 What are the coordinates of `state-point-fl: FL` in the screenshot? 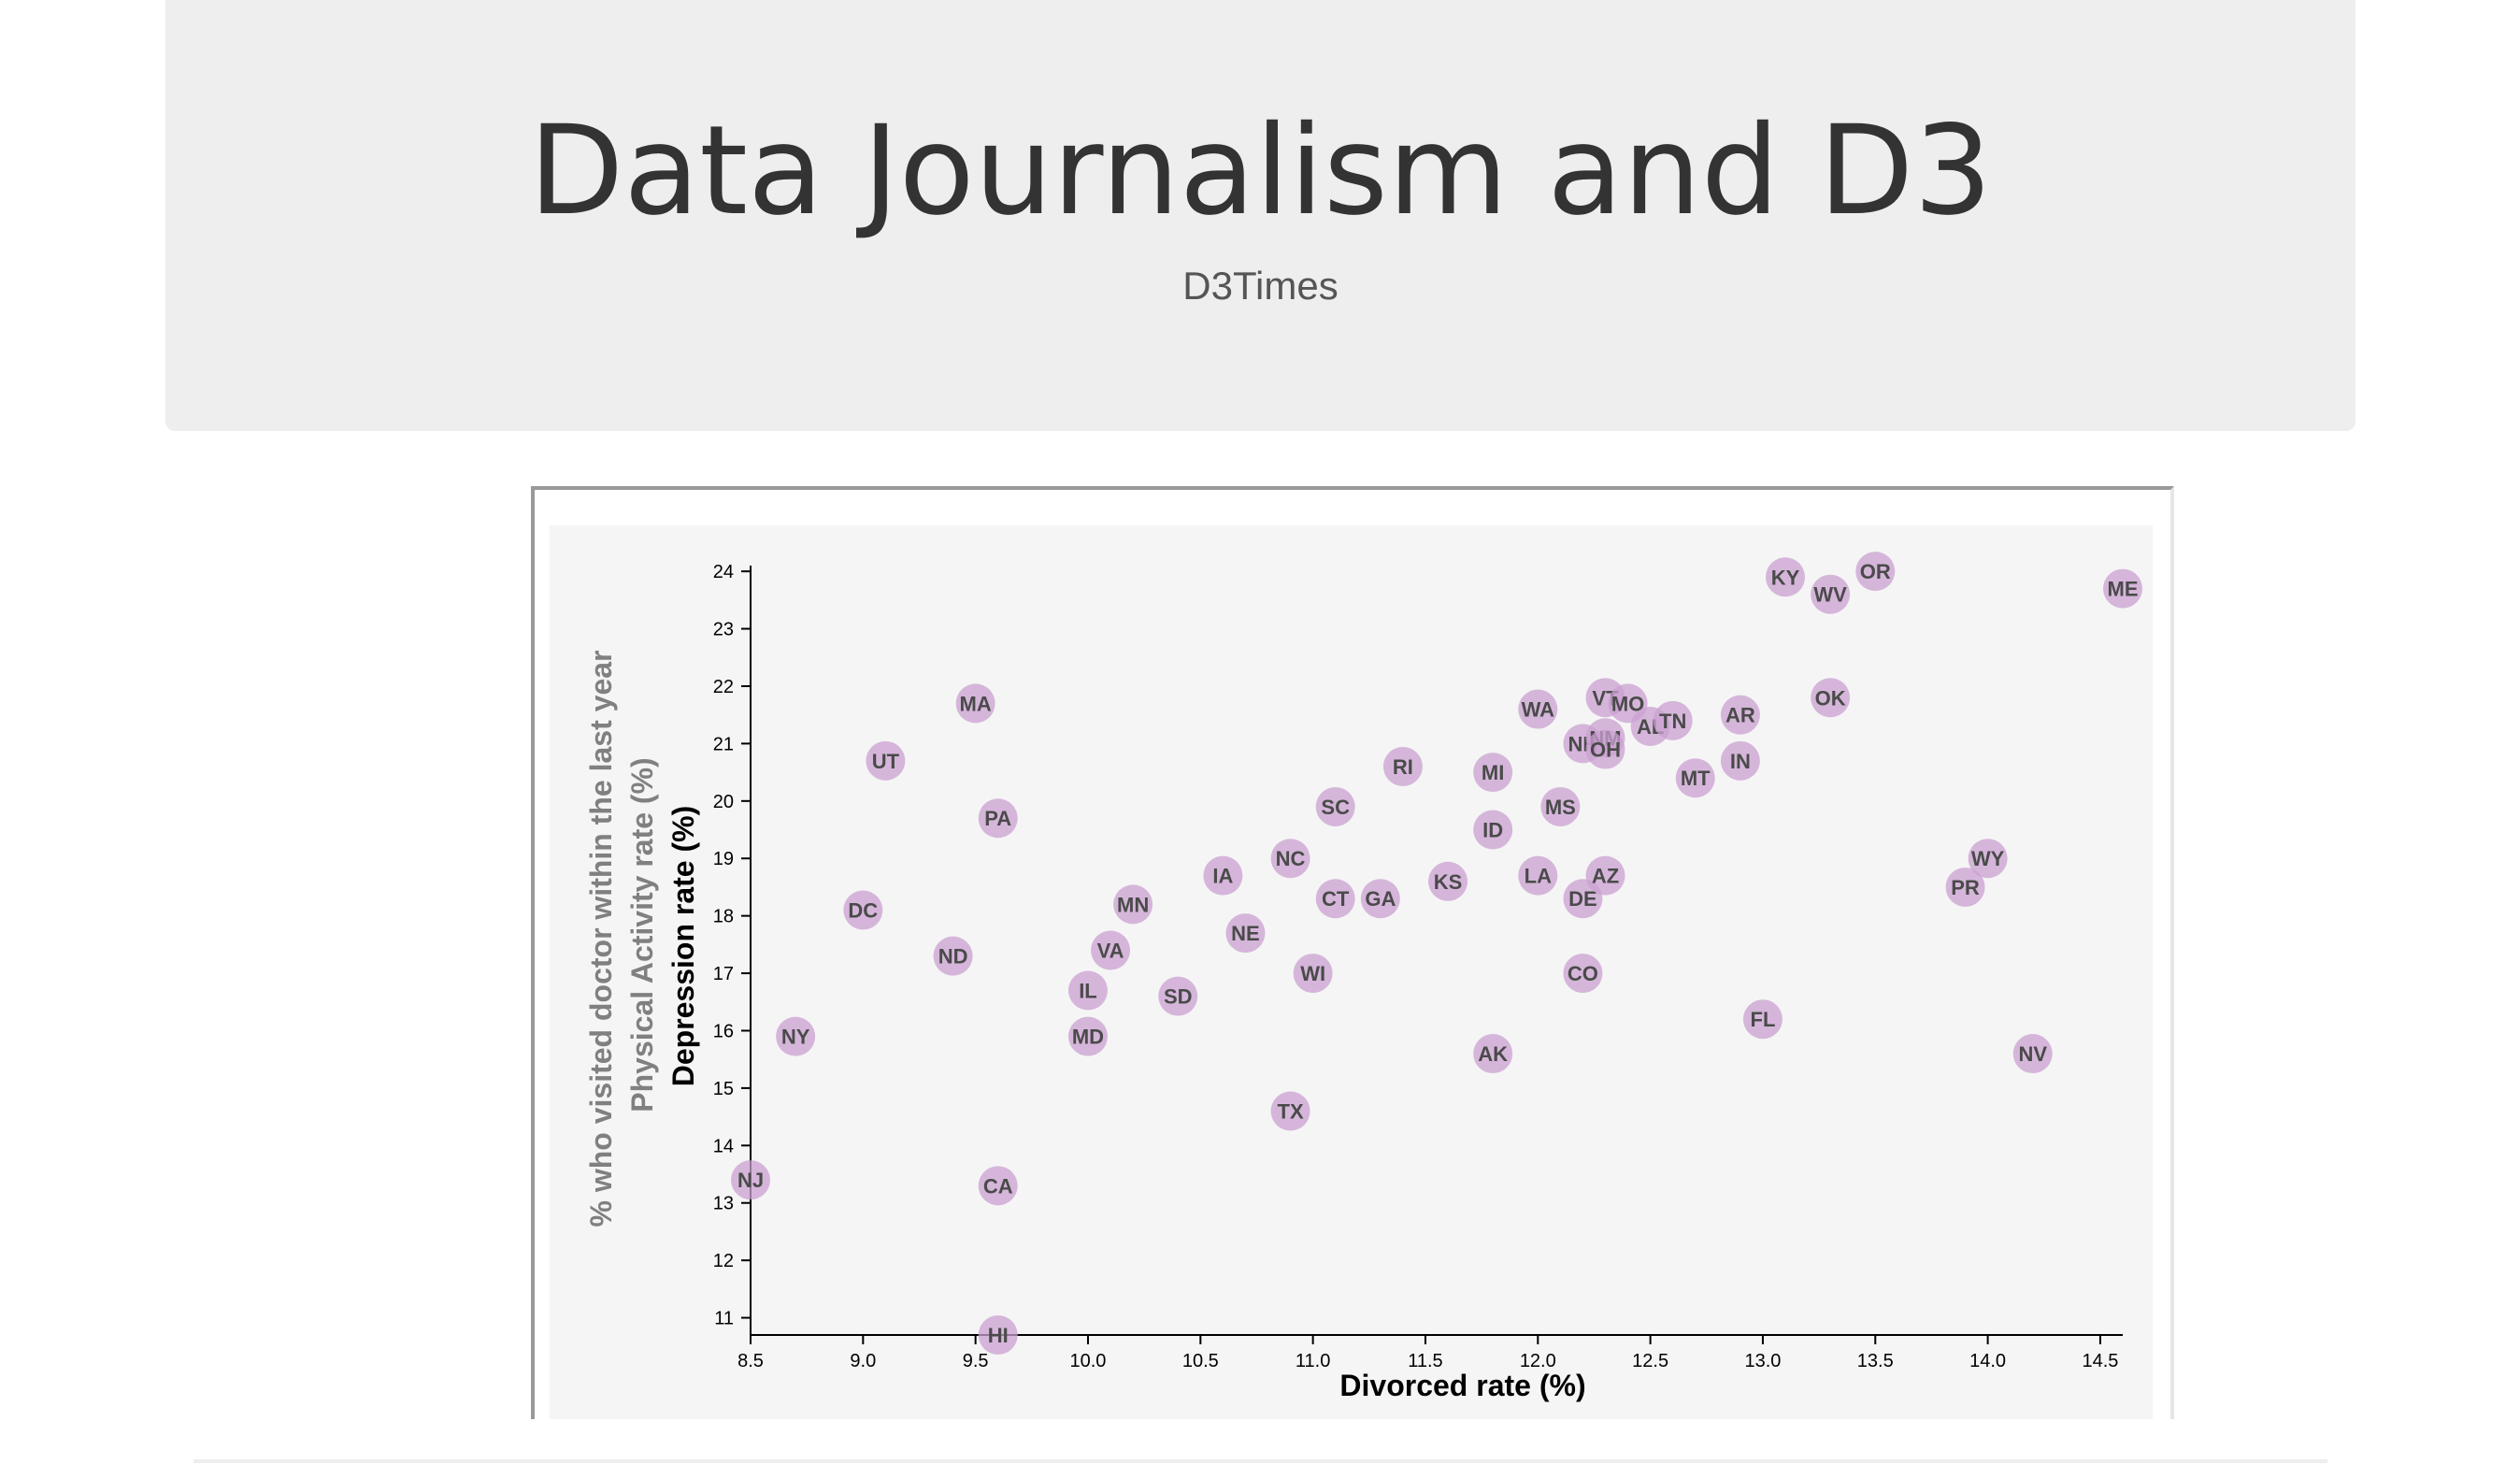 It's located at (1762, 1019).